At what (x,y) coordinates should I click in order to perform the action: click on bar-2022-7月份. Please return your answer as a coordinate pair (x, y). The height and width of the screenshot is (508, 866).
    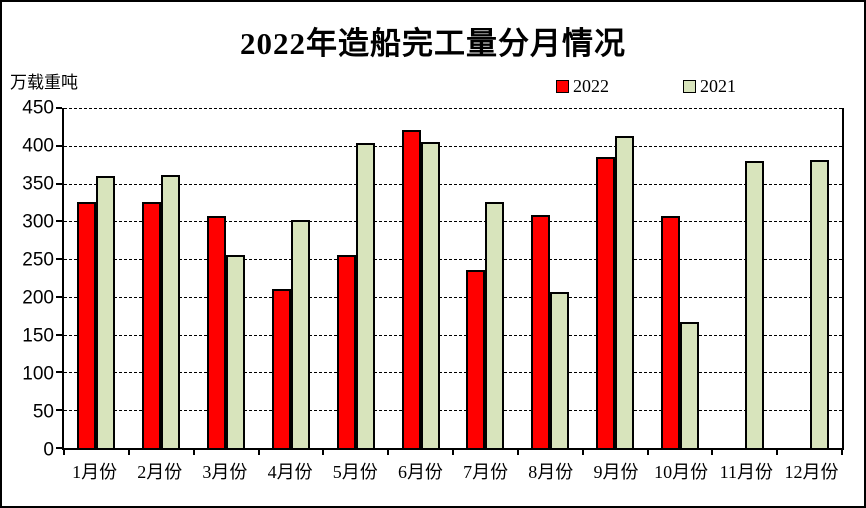
    Looking at the image, I should click on (476, 359).